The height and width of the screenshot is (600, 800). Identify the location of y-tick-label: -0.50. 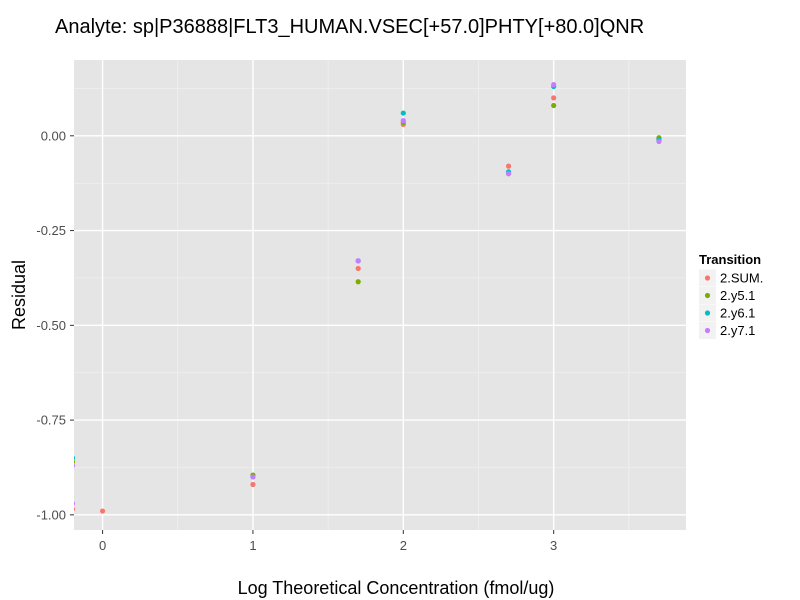
(51, 325).